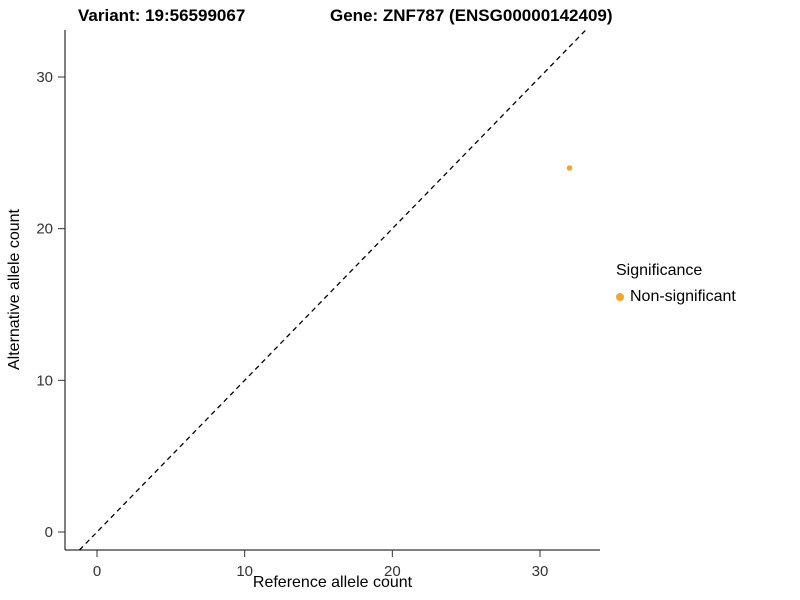 This screenshot has height=600, width=800. What do you see at coordinates (44, 229) in the screenshot?
I see `y-tick-label: 20` at bounding box center [44, 229].